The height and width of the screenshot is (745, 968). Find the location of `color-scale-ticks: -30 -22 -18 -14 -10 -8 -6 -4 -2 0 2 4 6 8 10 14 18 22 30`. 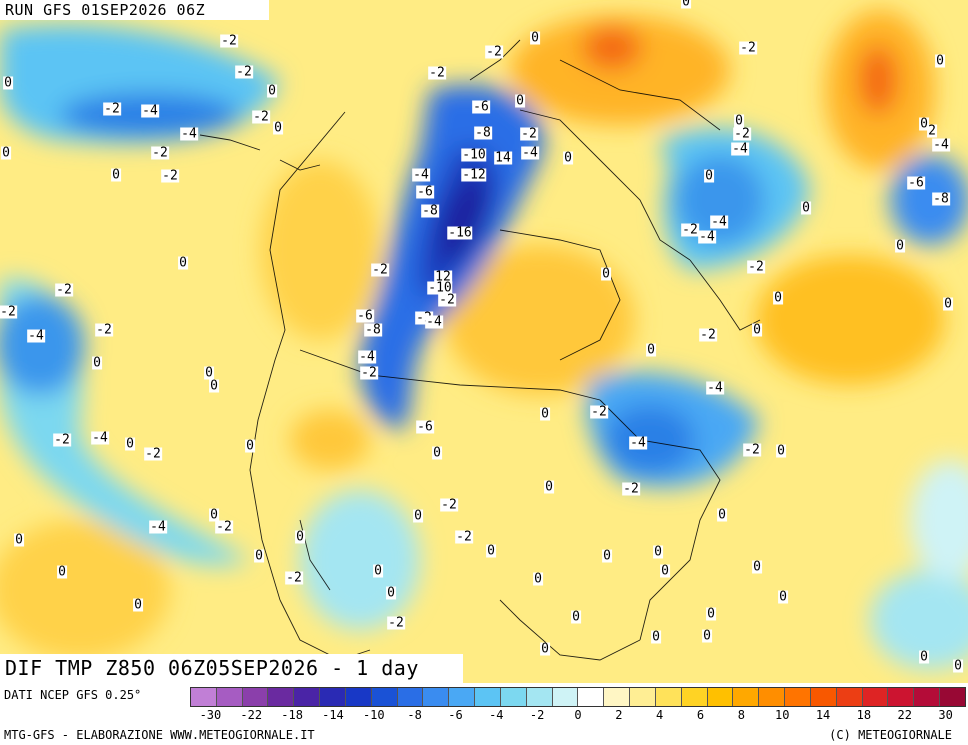

color-scale-ticks: -30 -22 -18 -14 -10 -8 -6 -4 -2 0 2 4 6 8 10 14 18 22 30 is located at coordinates (578, 716).